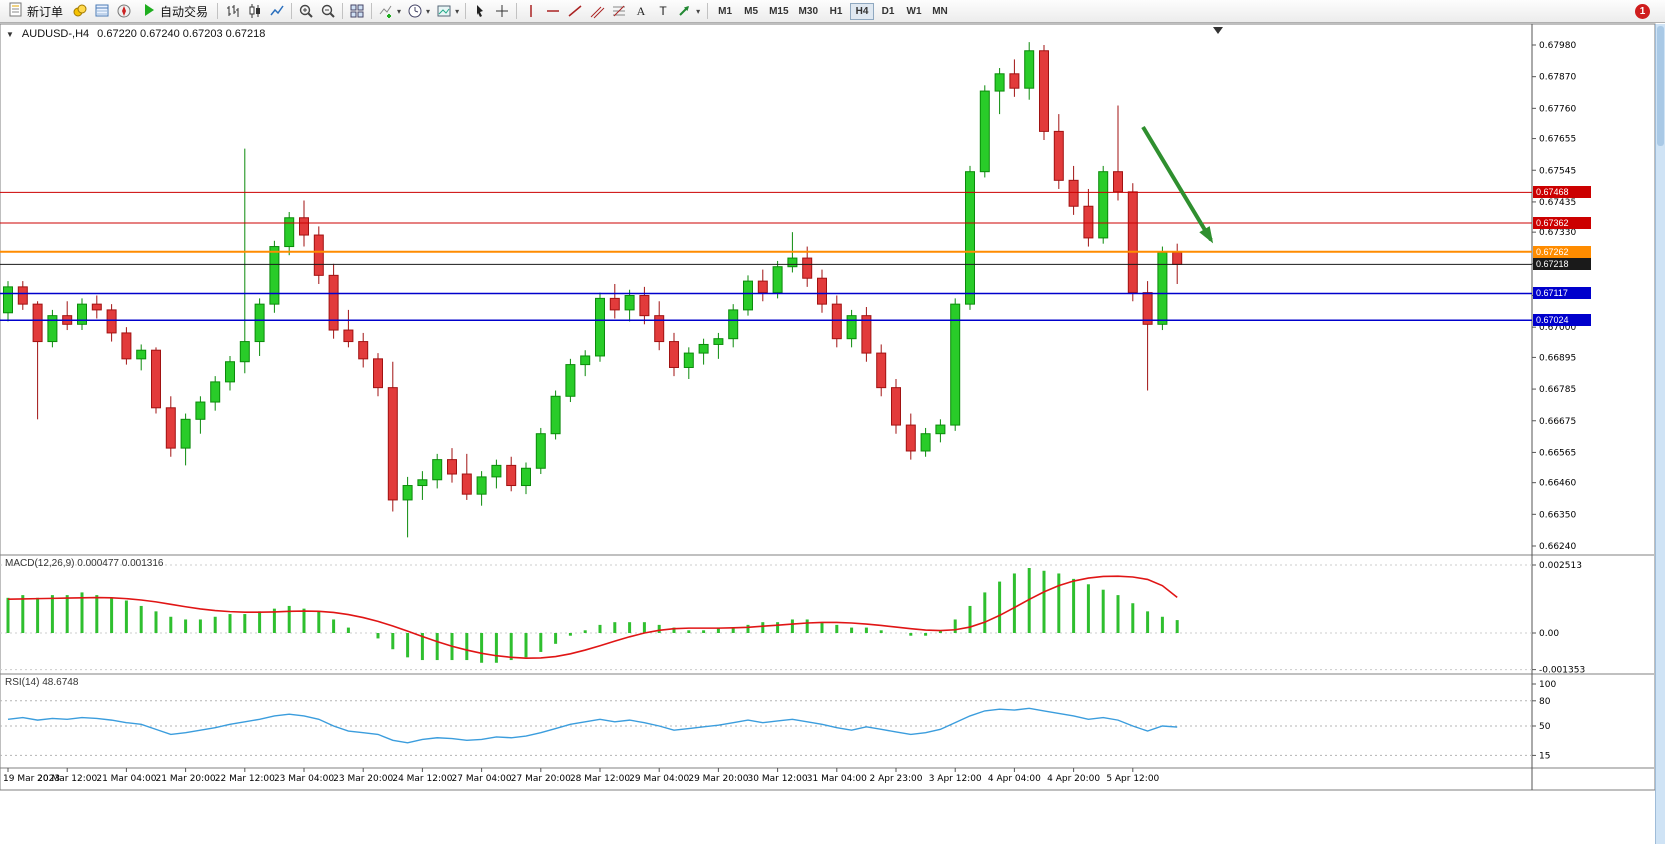 The width and height of the screenshot is (1665, 844). What do you see at coordinates (688, 11) in the screenshot?
I see `arrows-button: ▾` at bounding box center [688, 11].